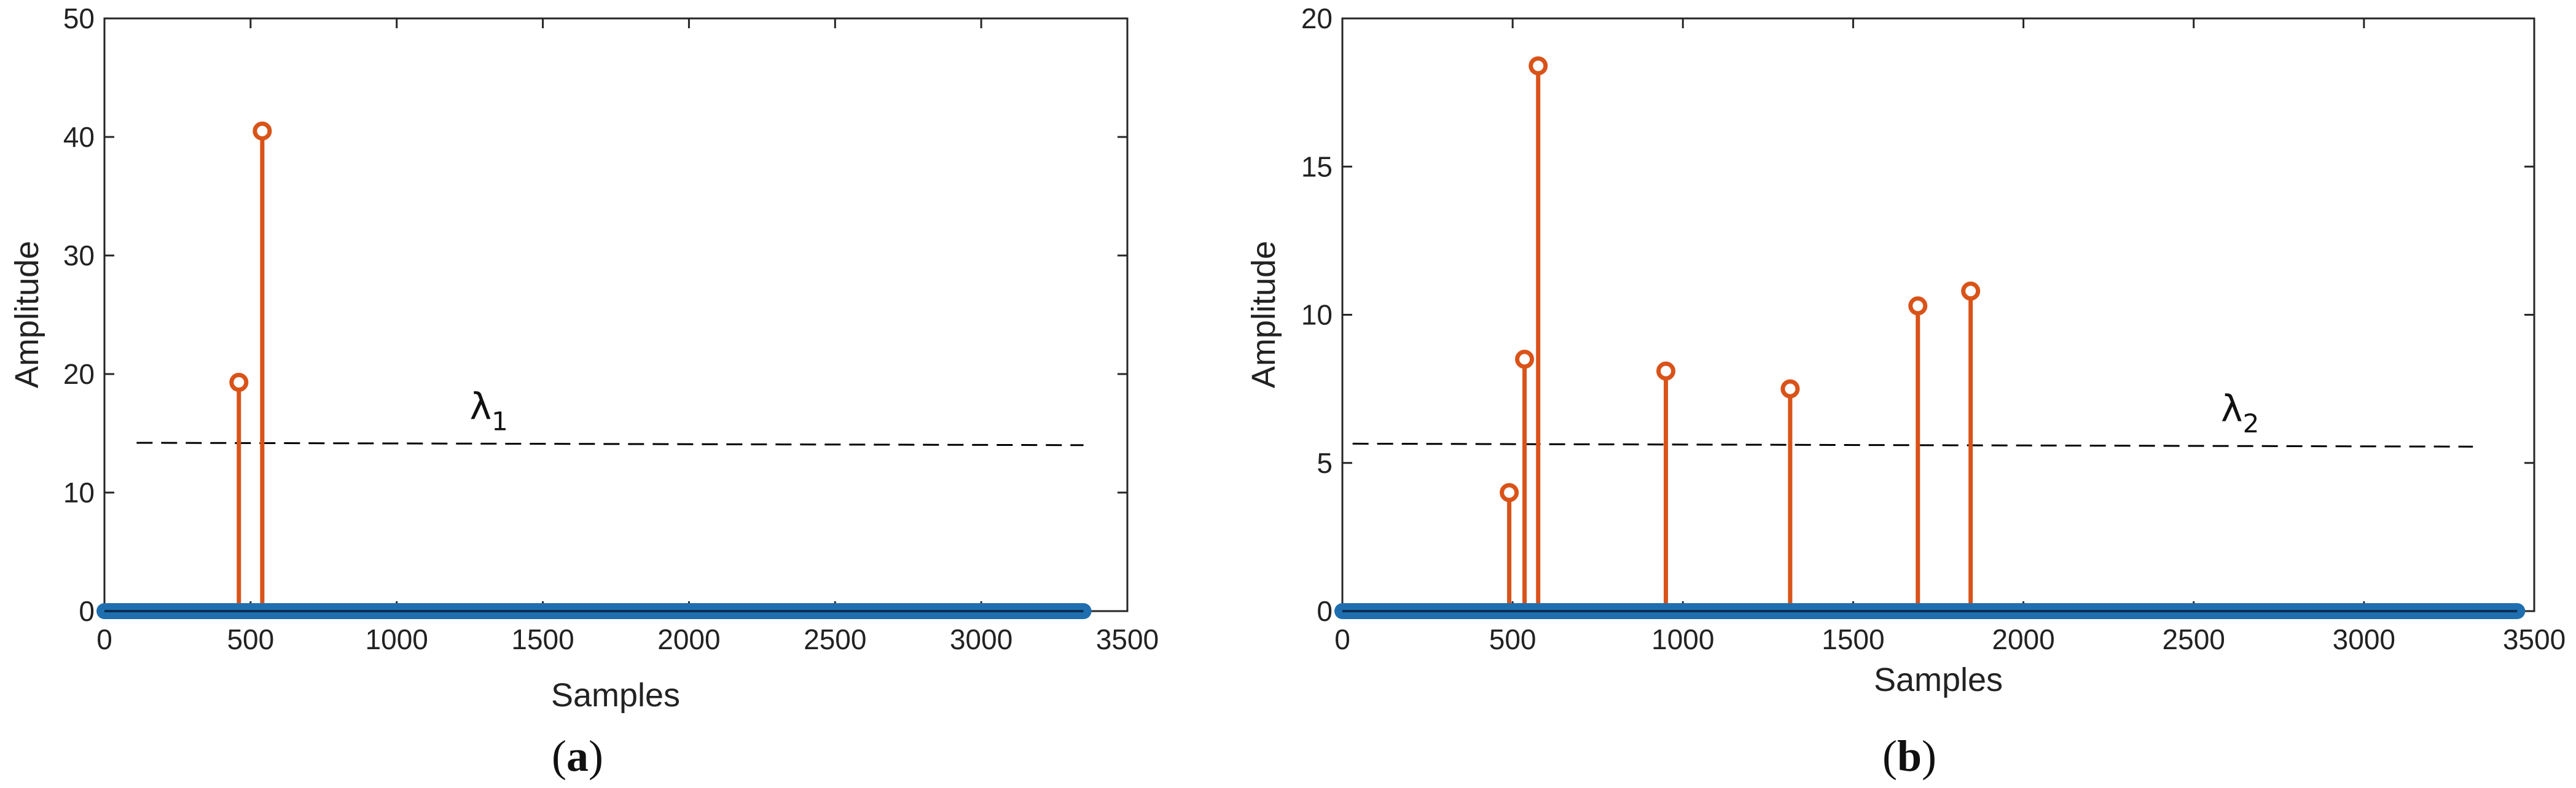  What do you see at coordinates (27, 315) in the screenshot?
I see `a-ylabel: Amplitude` at bounding box center [27, 315].